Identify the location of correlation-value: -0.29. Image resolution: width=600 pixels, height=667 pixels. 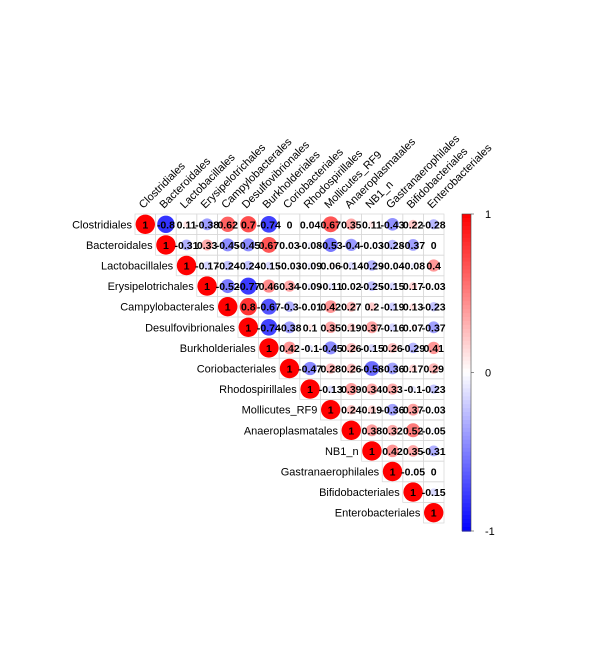
(372, 267).